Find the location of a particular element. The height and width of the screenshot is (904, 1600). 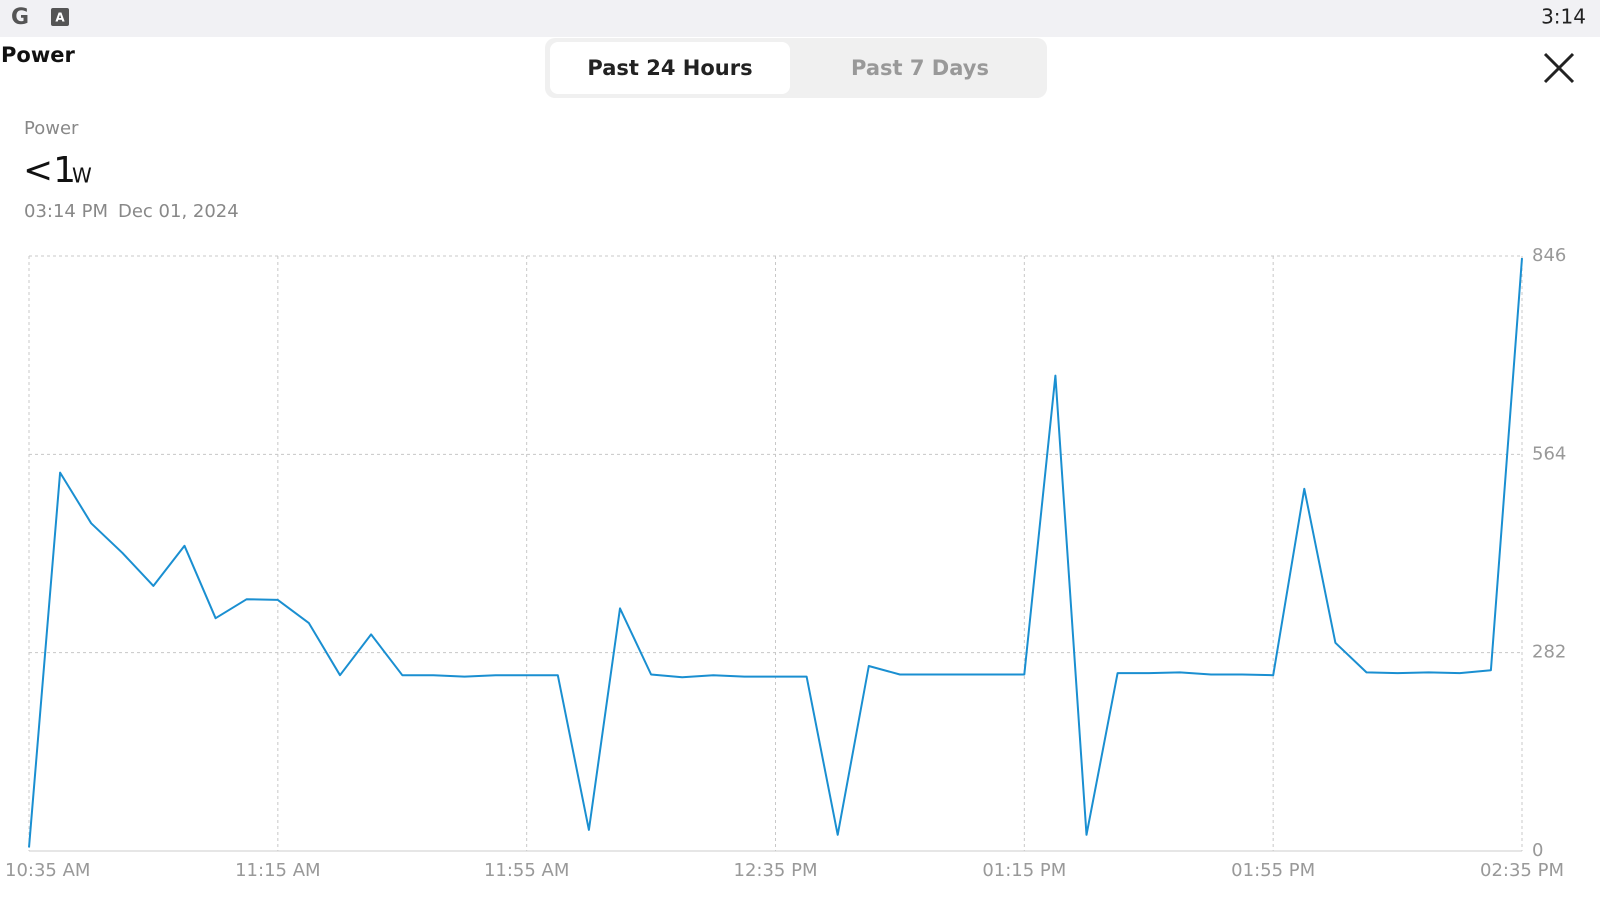

summary-date: Dec 01, 2024 is located at coordinates (178, 211).